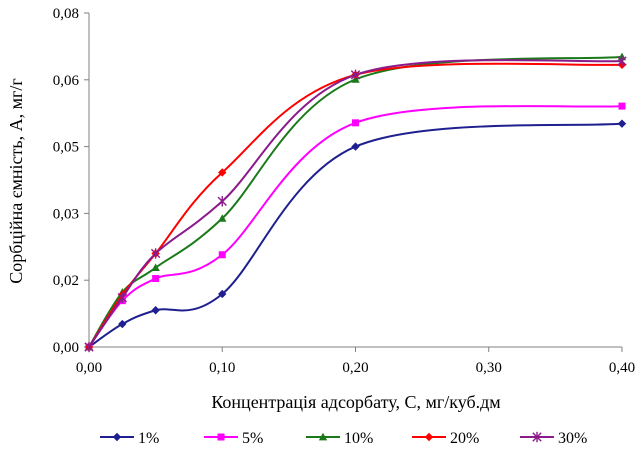 This screenshot has height=450, width=637. What do you see at coordinates (445, 438) in the screenshot?
I see `legend-item: 20%` at bounding box center [445, 438].